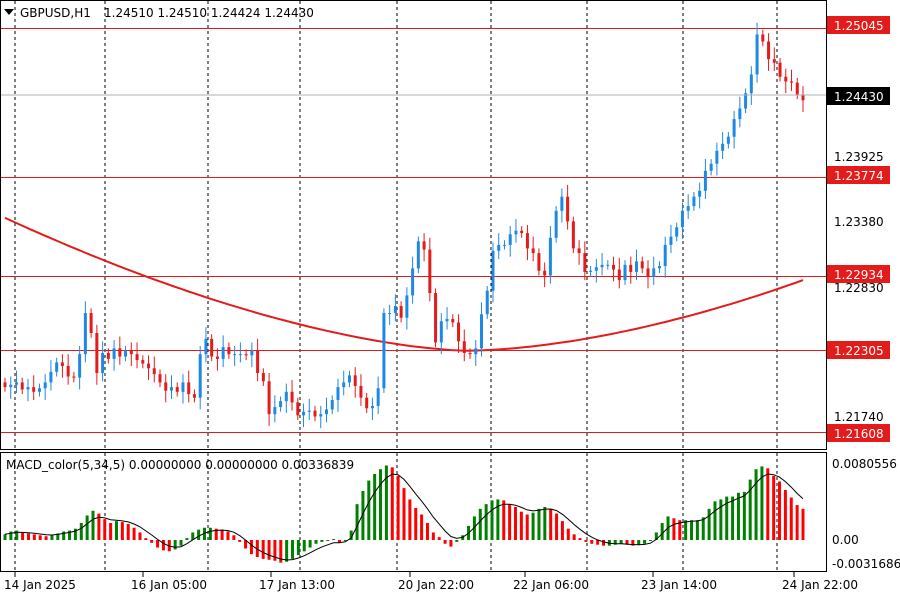 The image size is (900, 600). Describe the element at coordinates (436, 585) in the screenshot. I see `time-tick-label: 20 Jan 22:00` at that location.